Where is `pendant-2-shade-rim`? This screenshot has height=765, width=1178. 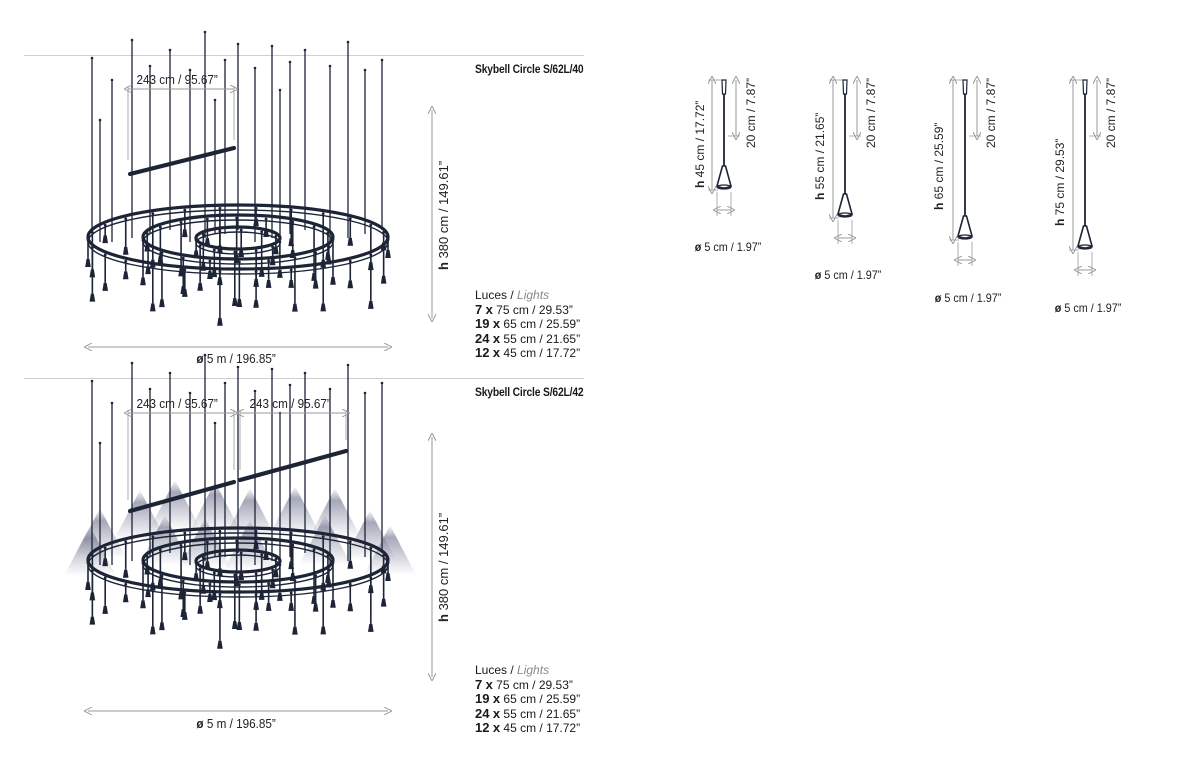 pendant-2-shade-rim is located at coordinates (845, 215).